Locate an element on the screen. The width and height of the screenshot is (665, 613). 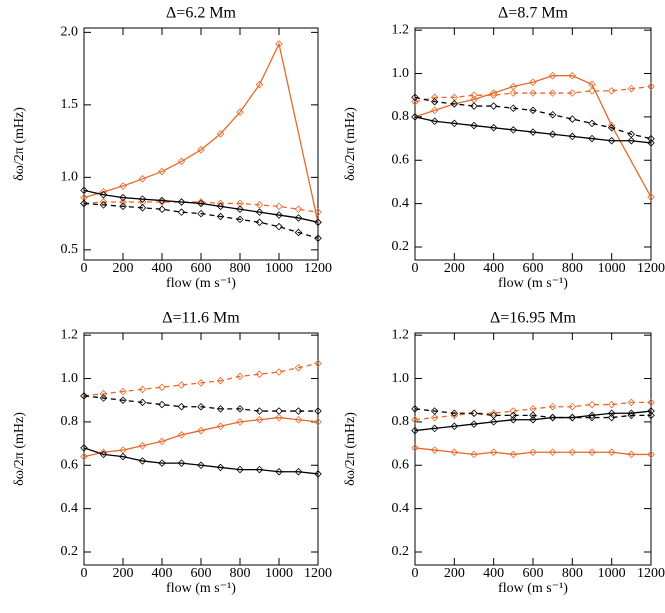
panel-title: Δ=16.95 Mm is located at coordinates (533, 318).